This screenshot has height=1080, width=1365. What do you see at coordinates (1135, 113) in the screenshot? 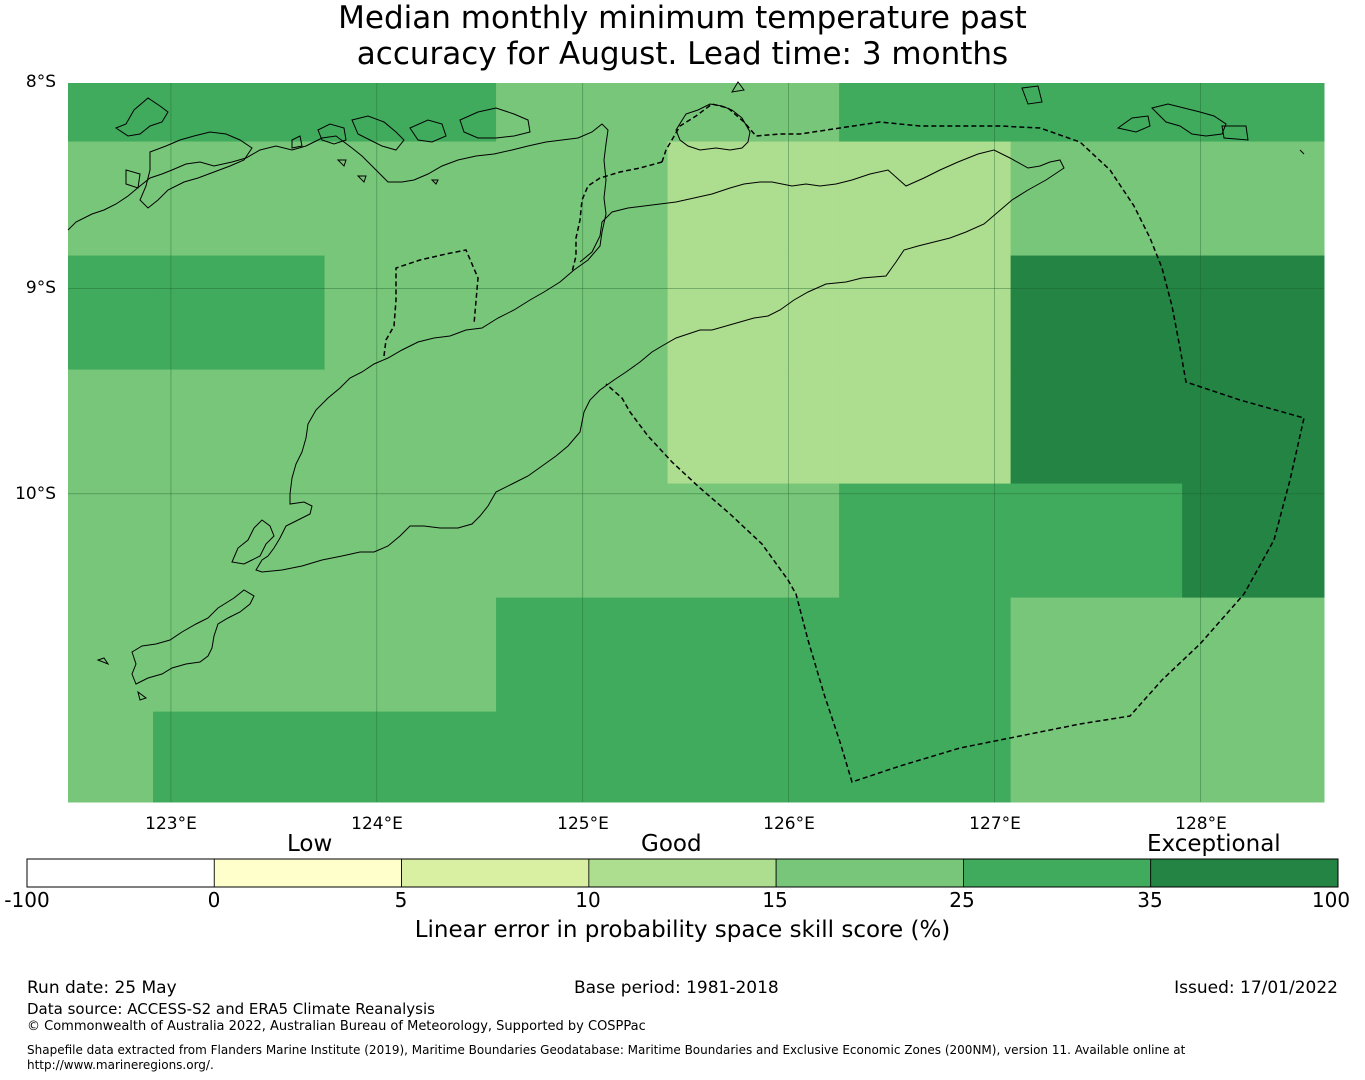
I see `alor-island` at bounding box center [1135, 113].